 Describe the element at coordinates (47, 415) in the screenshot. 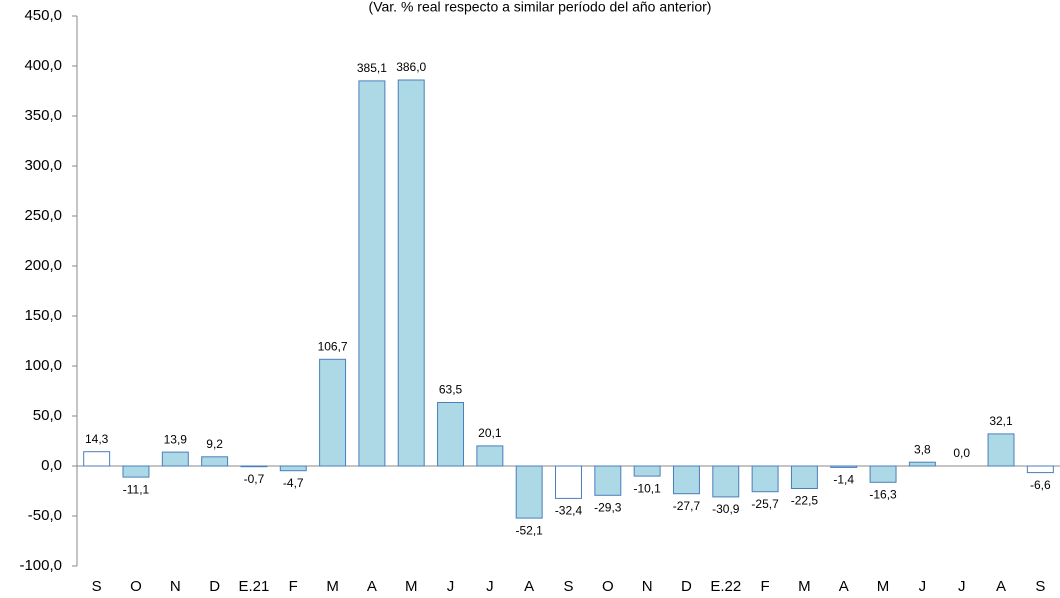

I see `y-tick-label: 50,0` at that location.